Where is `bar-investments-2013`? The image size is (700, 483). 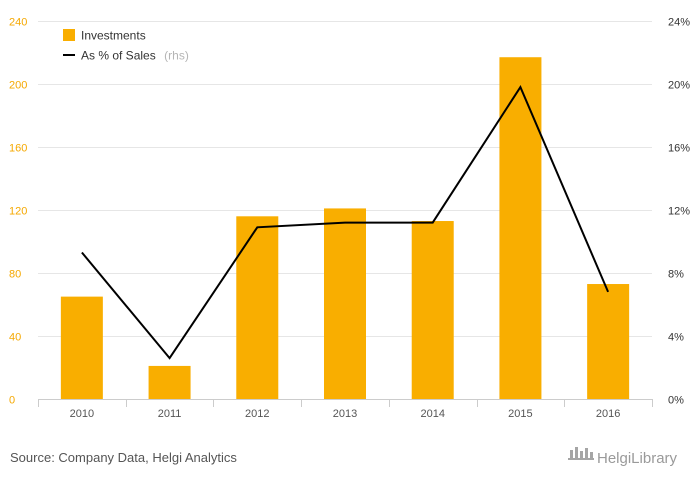 bar-investments-2013 is located at coordinates (345, 303).